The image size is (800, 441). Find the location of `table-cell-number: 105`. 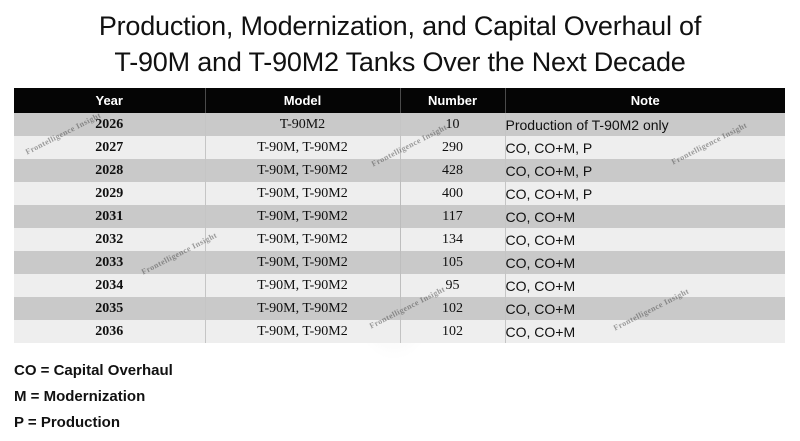

table-cell-number: 105 is located at coordinates (453, 262).